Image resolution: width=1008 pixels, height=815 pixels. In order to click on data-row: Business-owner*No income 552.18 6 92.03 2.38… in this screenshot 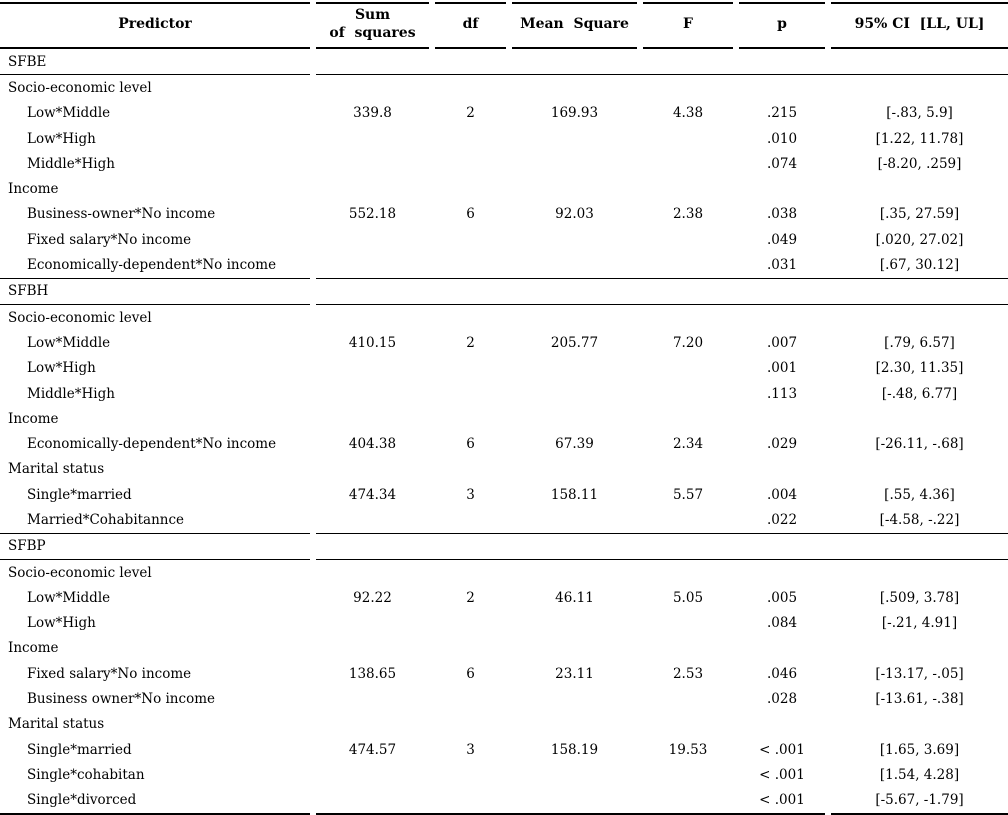, I will do `click(504, 214)`.